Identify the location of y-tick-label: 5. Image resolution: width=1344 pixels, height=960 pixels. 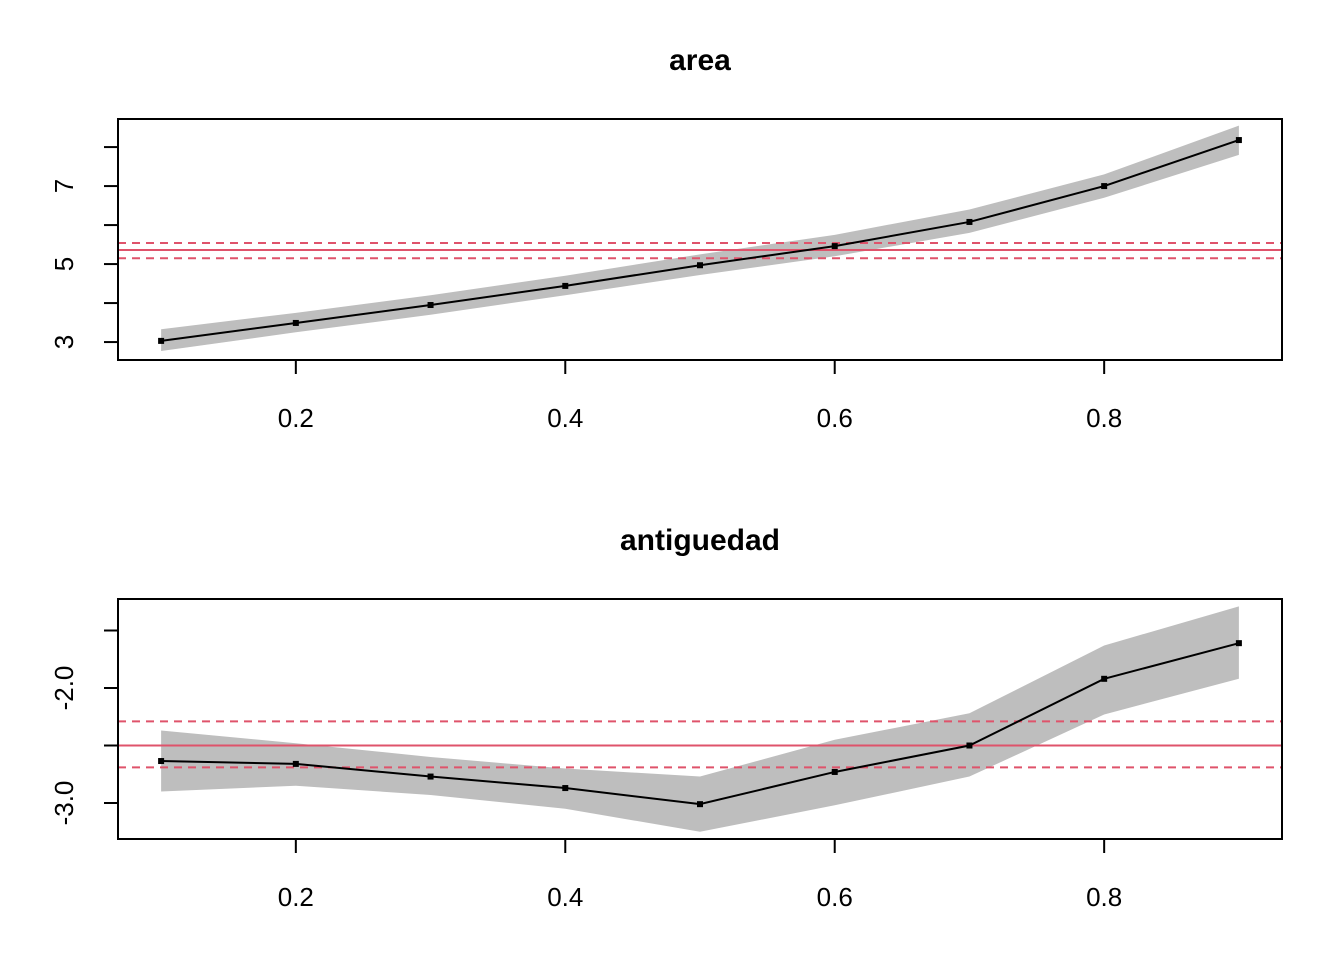
(64, 264).